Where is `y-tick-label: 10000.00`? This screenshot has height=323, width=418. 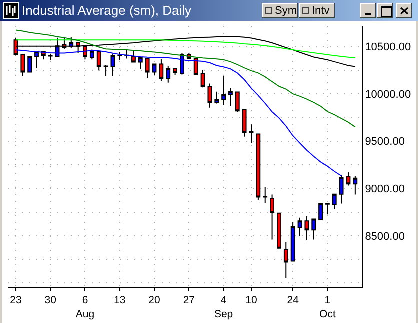
y-tick-label: 10000.00 is located at coordinates (388, 94).